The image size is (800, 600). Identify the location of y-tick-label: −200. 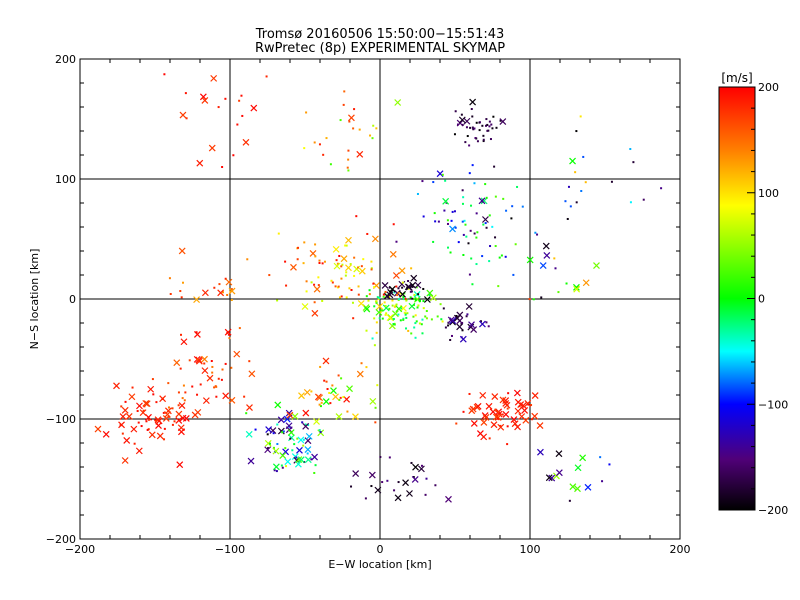
(61, 539).